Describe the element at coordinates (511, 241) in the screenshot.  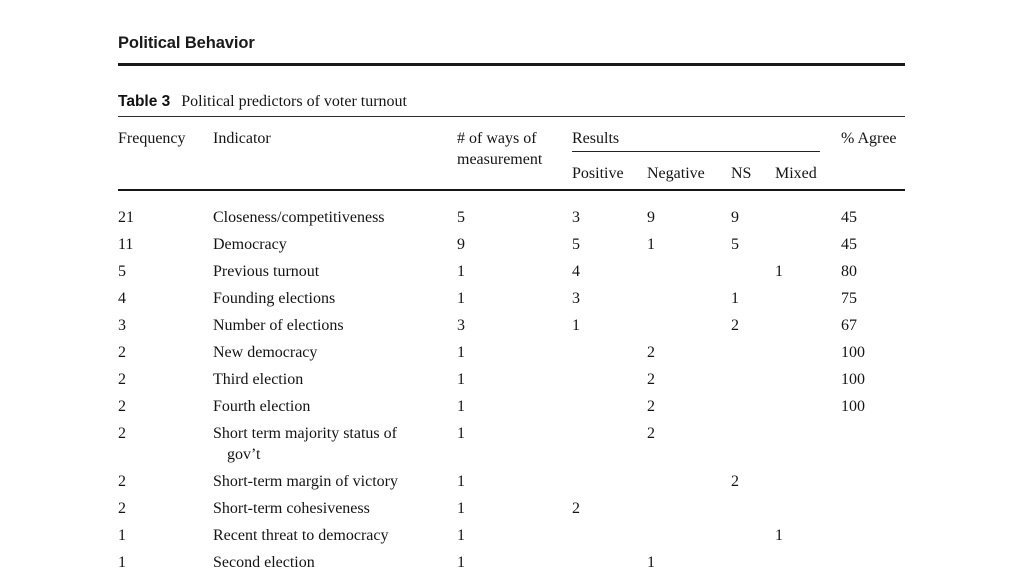
I see `table-row: 11 Democracy 9 5 1 5 45` at that location.